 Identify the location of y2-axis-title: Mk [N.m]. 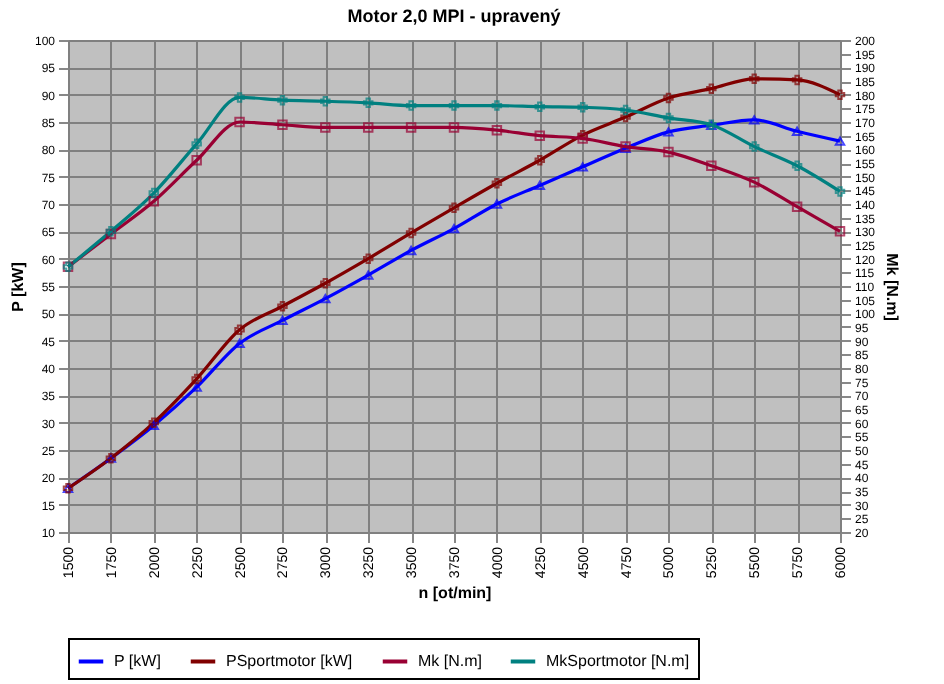
(892, 287).